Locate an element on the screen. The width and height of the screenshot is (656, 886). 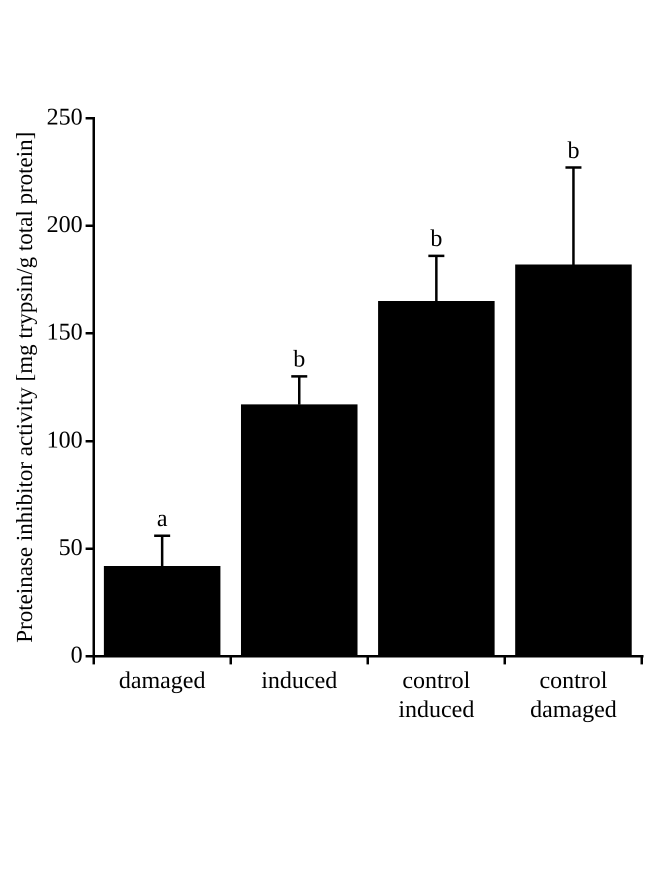
y-tick-label: 100 is located at coordinates (64, 440).